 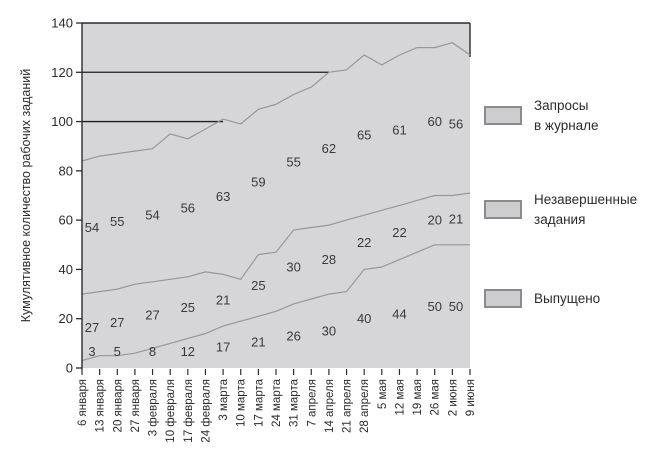 I want to click on y-tick-label: 120, so click(x=62, y=72).